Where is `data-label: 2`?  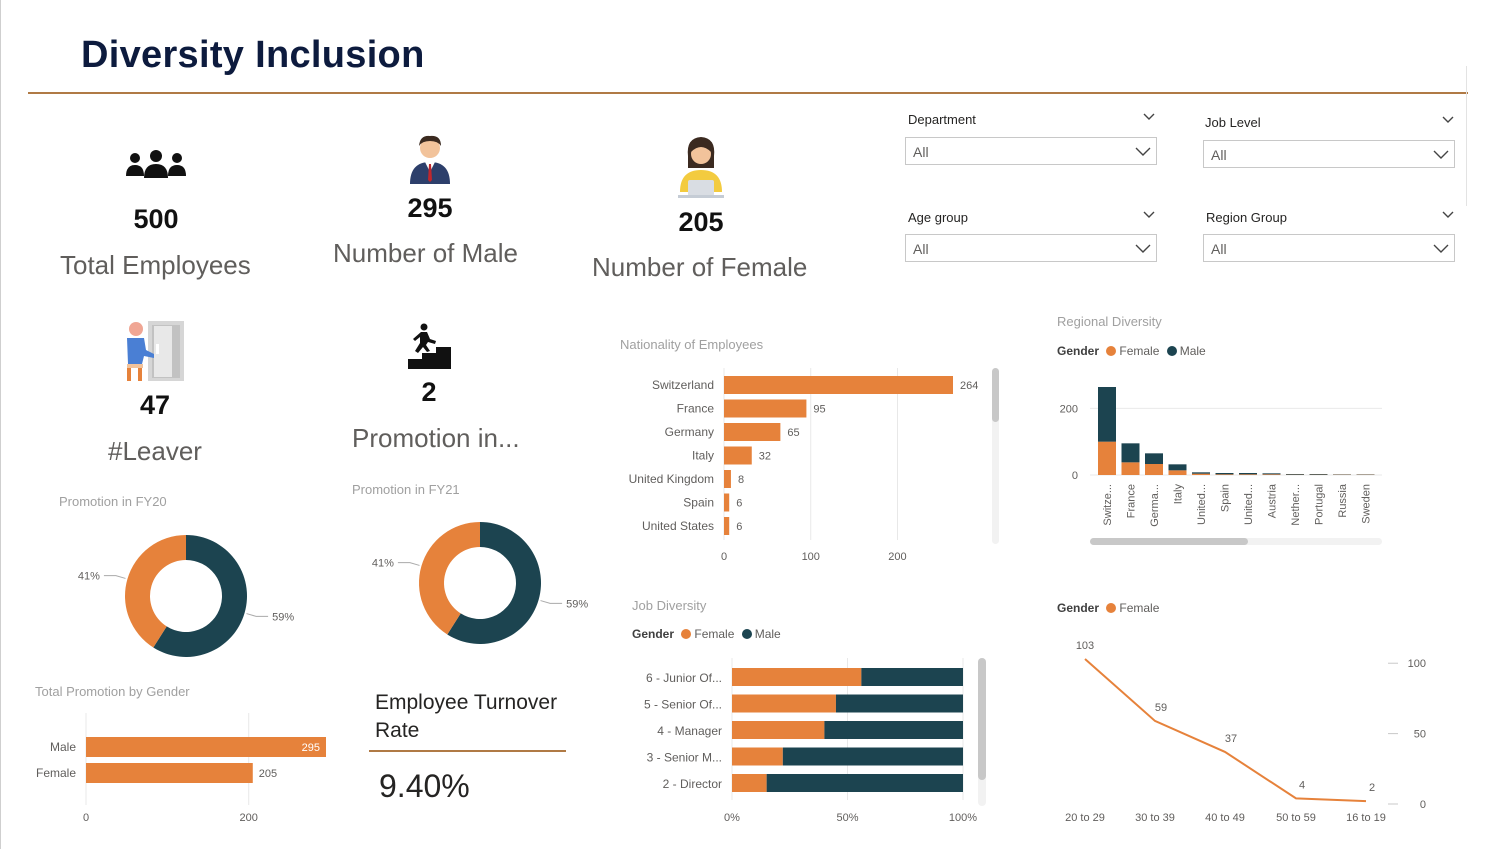 data-label: 2 is located at coordinates (1372, 788).